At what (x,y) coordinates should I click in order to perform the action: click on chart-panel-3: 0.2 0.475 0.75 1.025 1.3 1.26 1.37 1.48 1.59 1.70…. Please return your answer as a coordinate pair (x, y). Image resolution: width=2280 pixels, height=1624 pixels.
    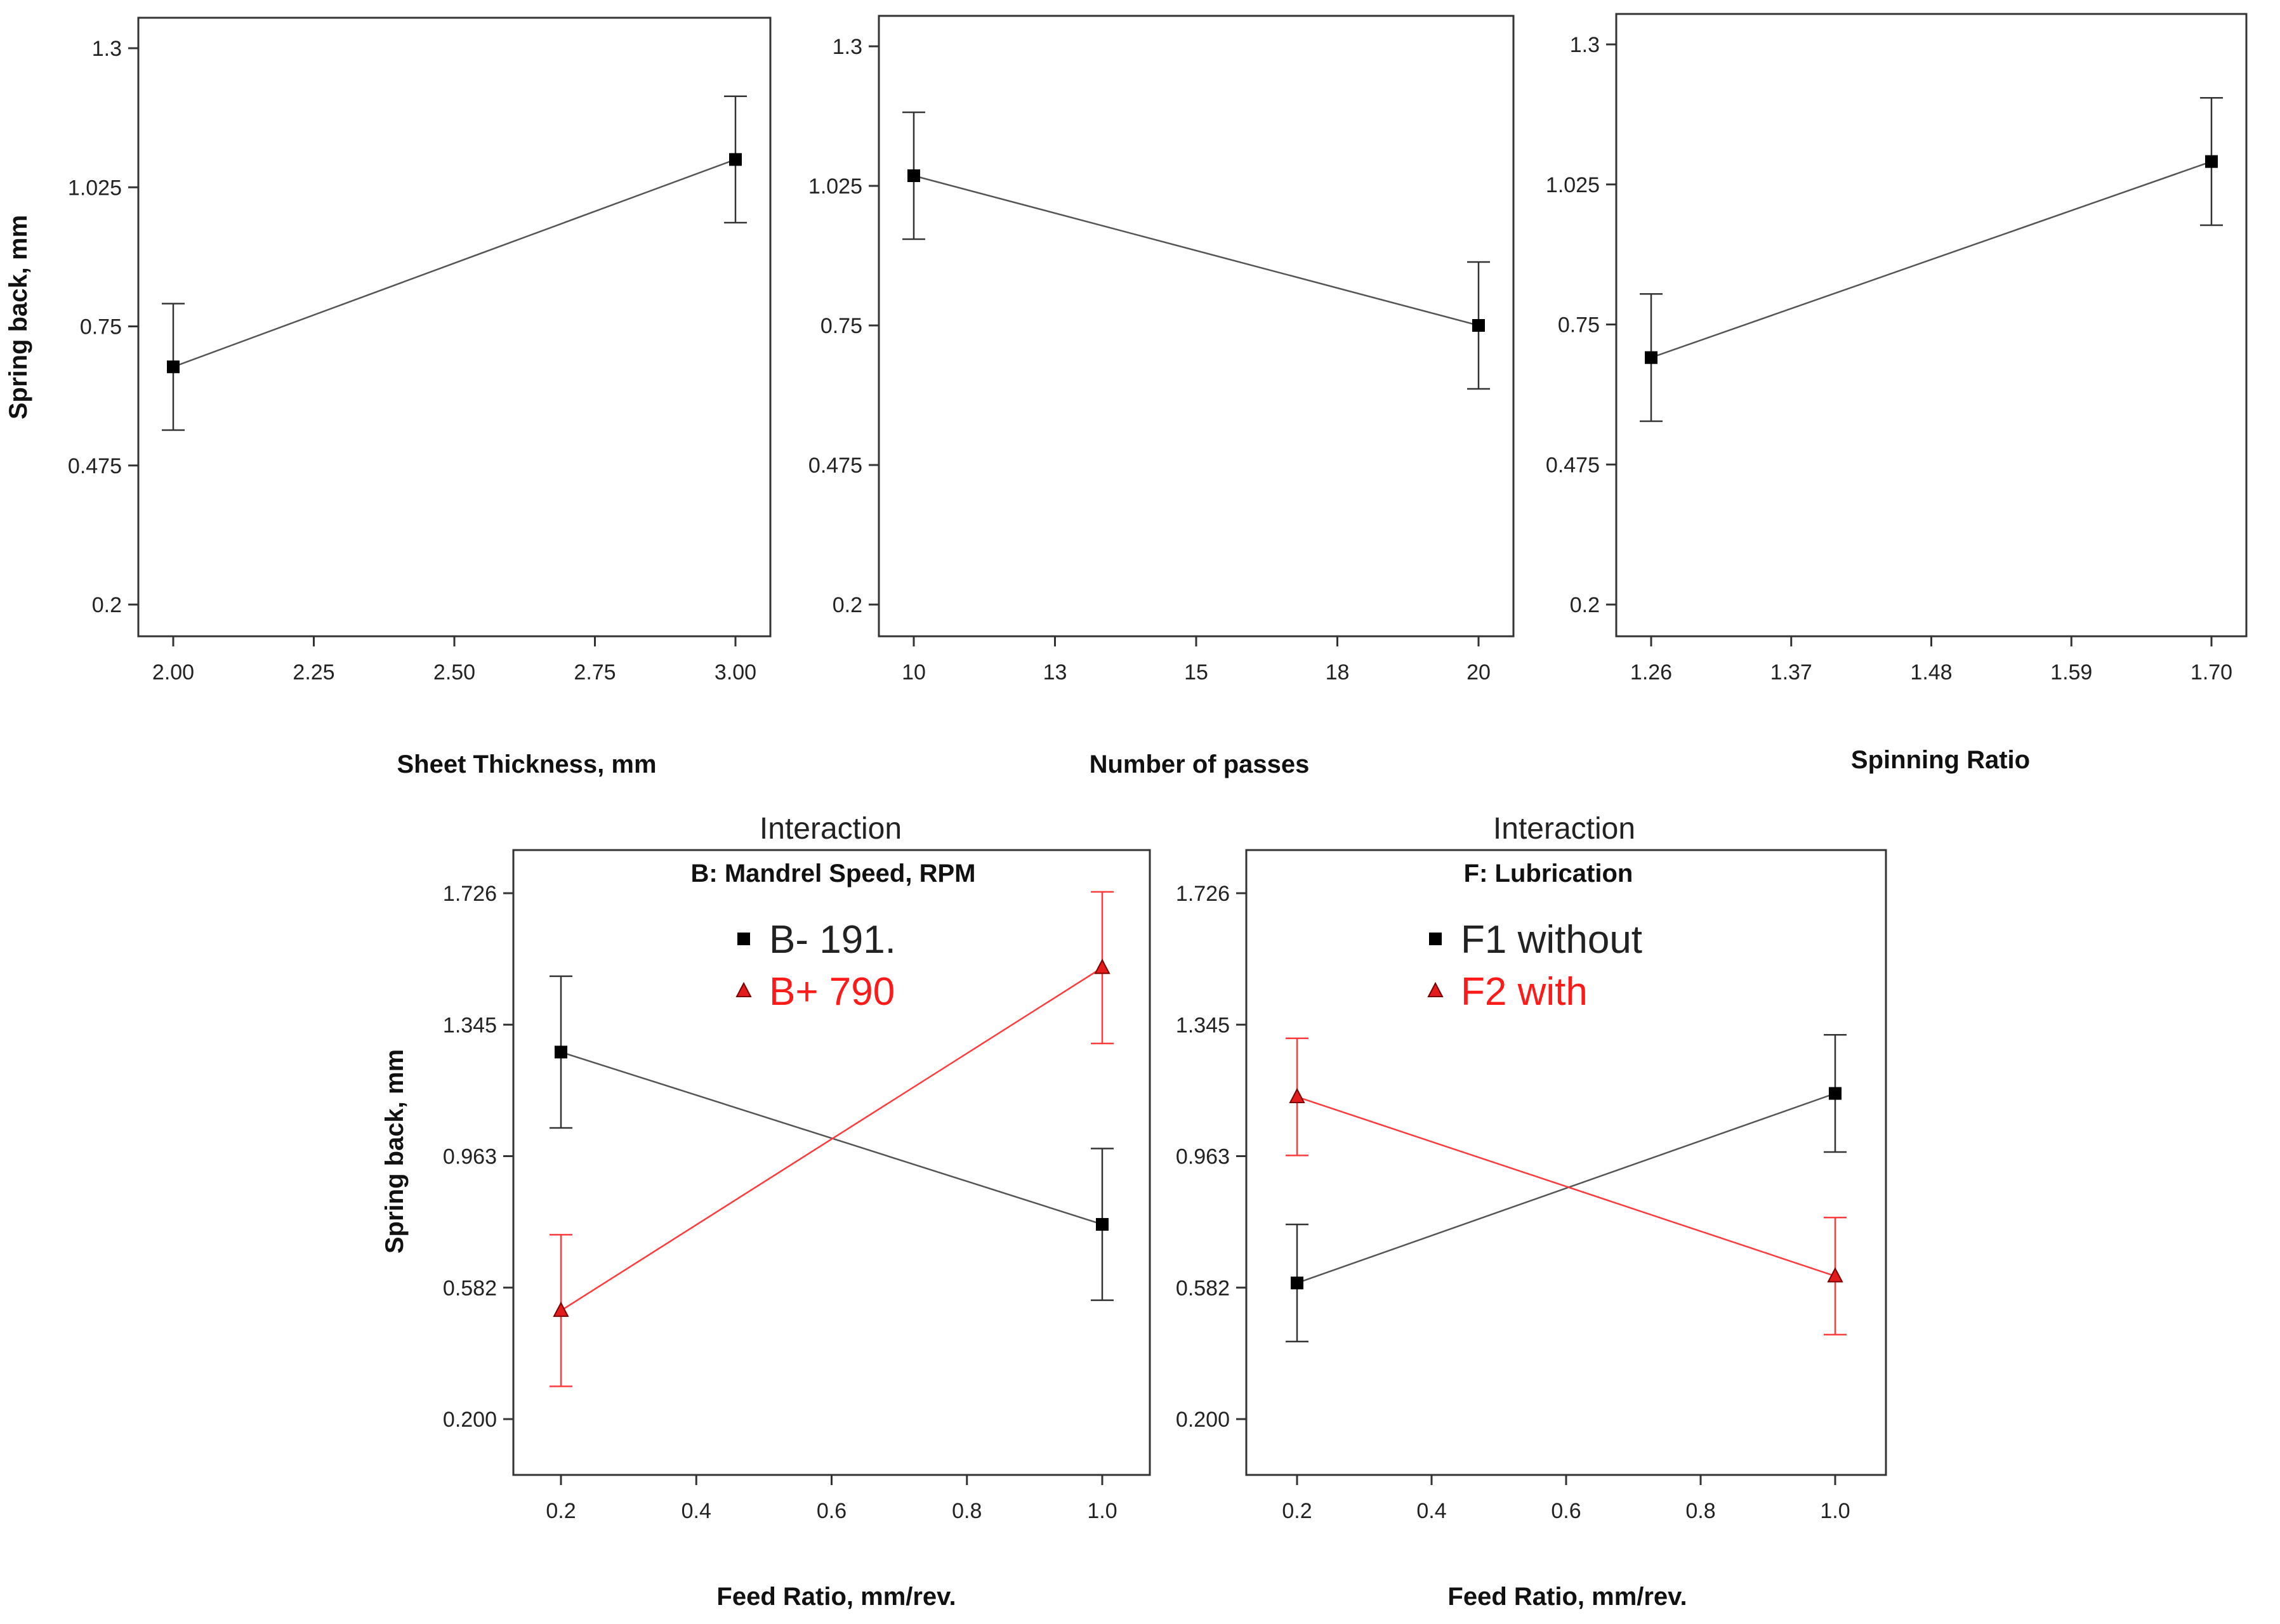
    Looking at the image, I should click on (1897, 394).